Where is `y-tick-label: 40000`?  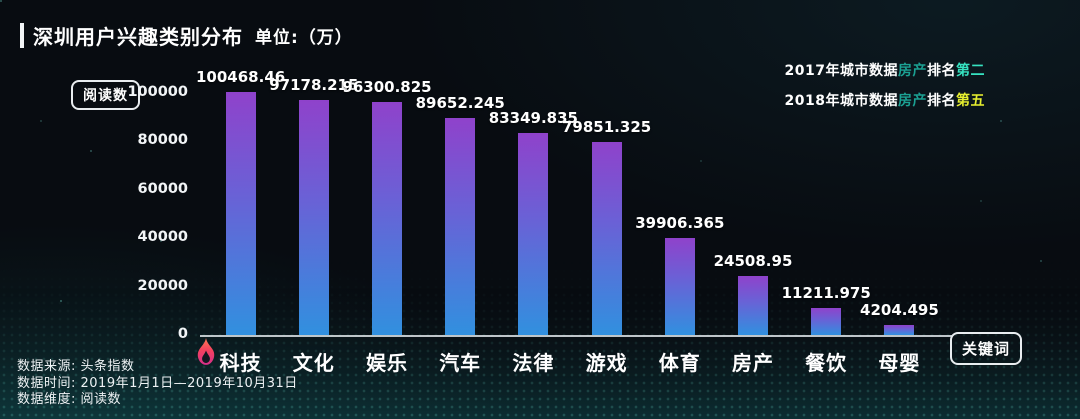 y-tick-label: 40000 is located at coordinates (162, 237).